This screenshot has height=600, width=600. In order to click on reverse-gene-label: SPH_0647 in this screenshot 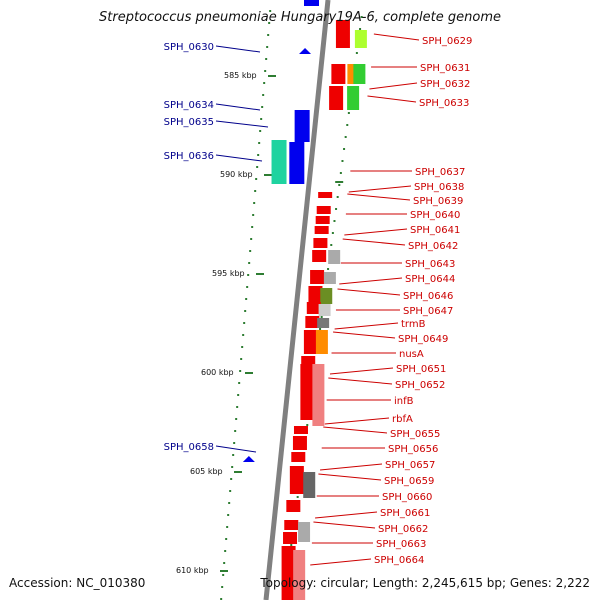, I will do `click(428, 311)`.